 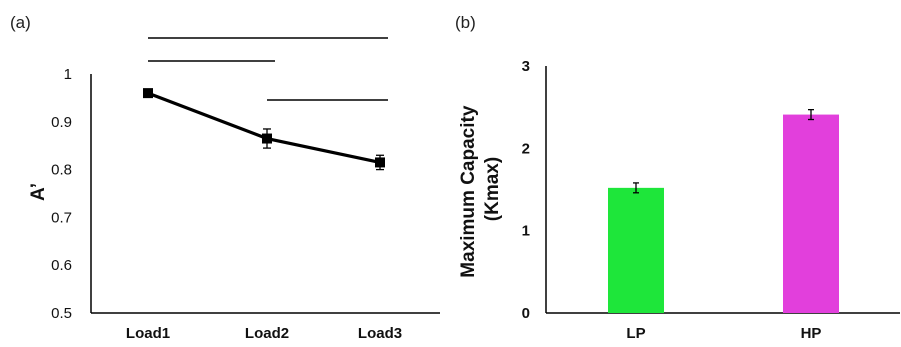 I want to click on panel-a-y-tick-label: 0.8, so click(x=61, y=170).